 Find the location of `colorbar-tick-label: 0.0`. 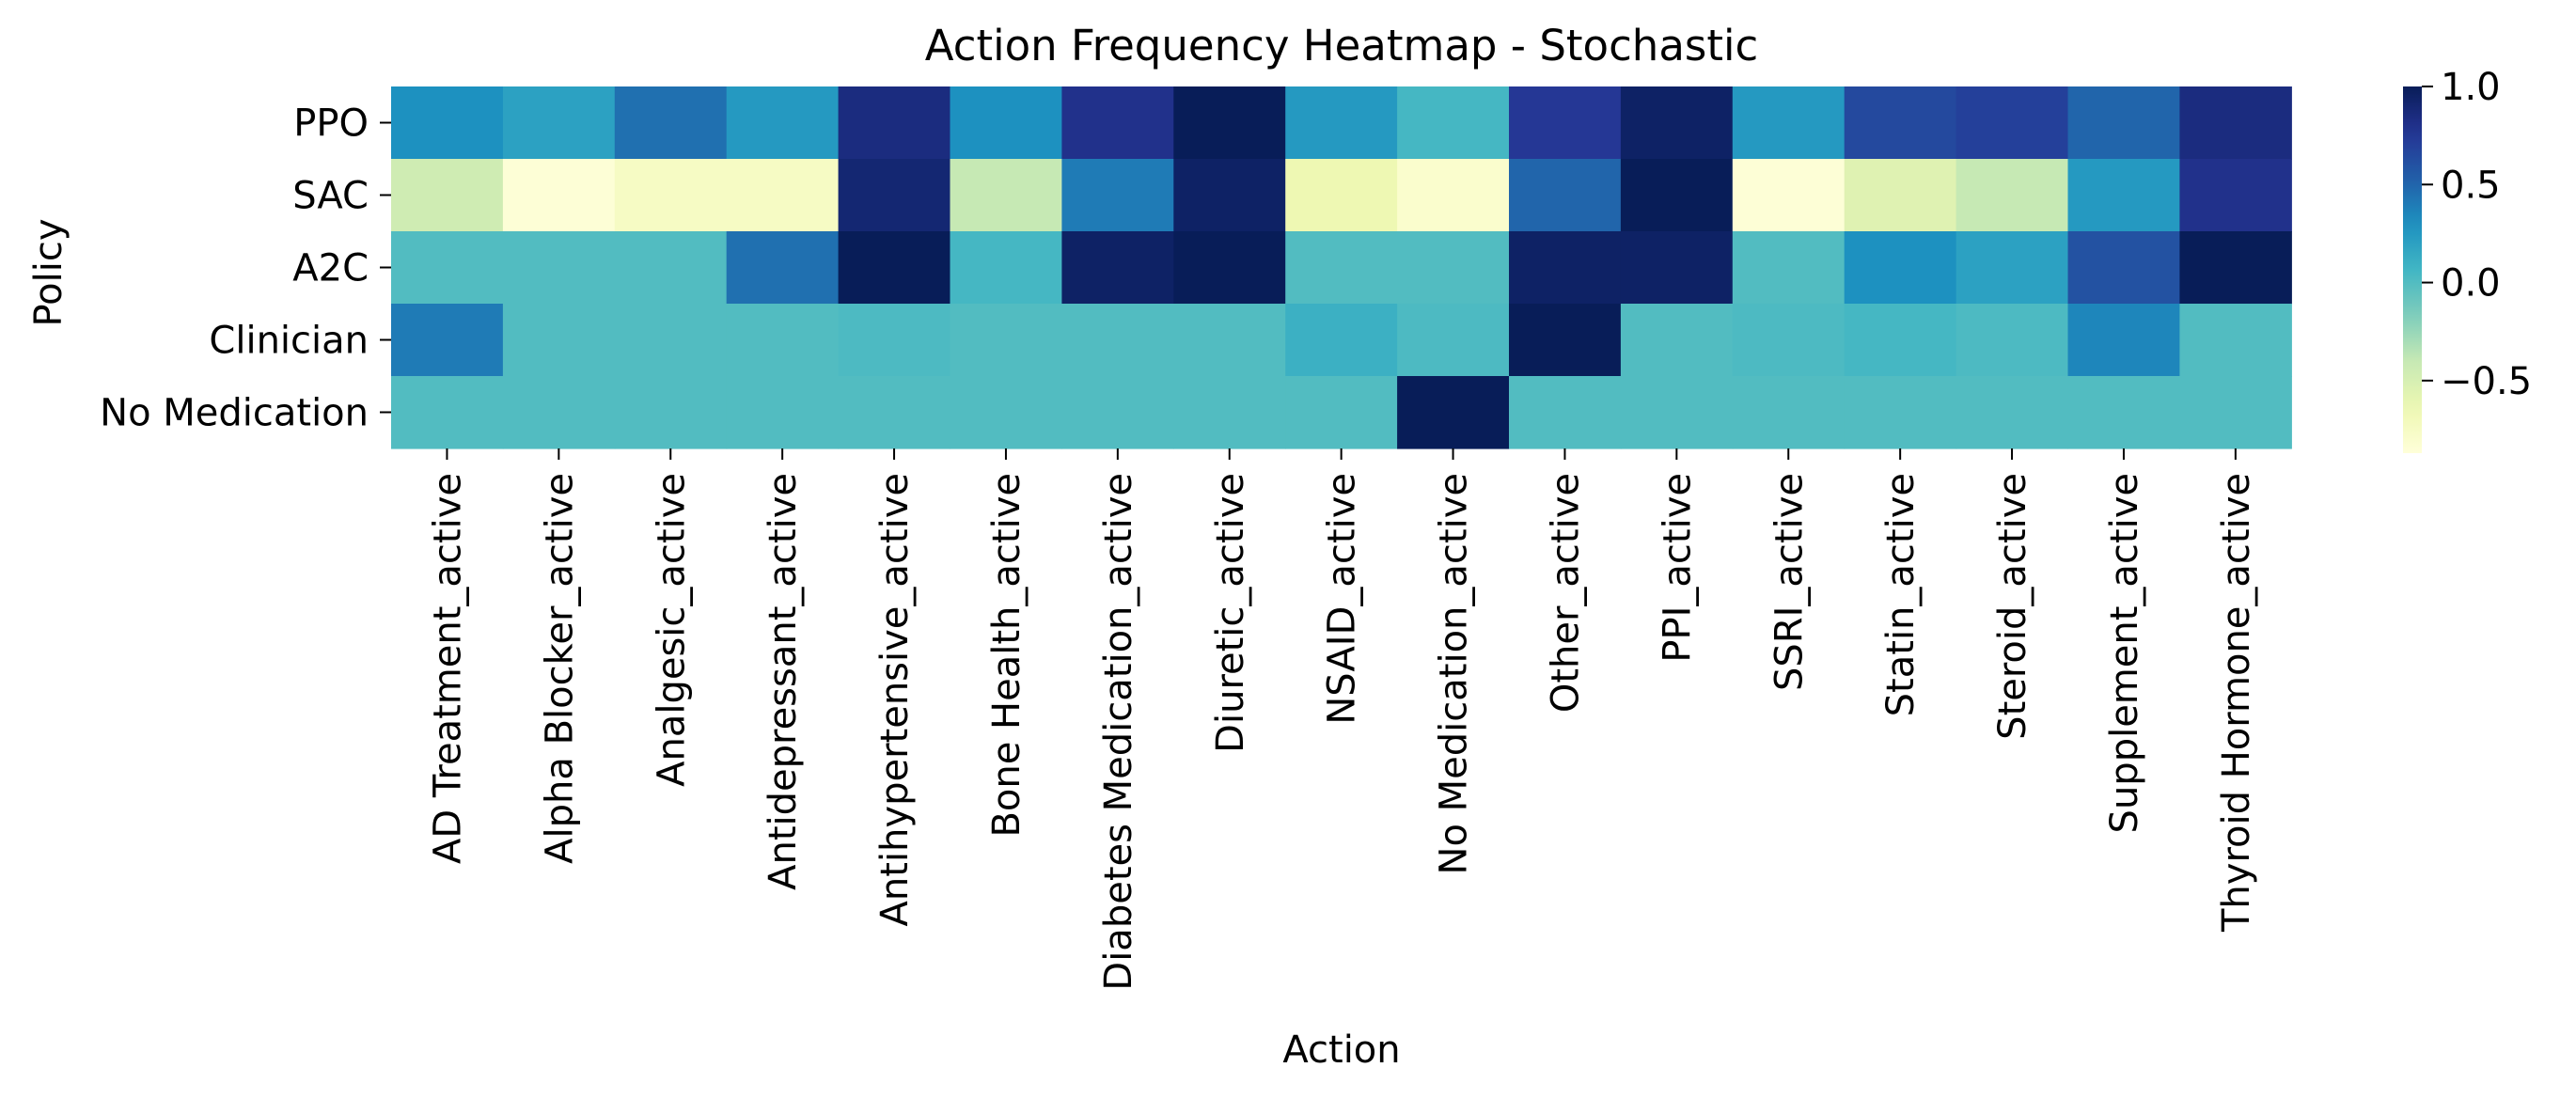

colorbar-tick-label: 0.0 is located at coordinates (2471, 284).